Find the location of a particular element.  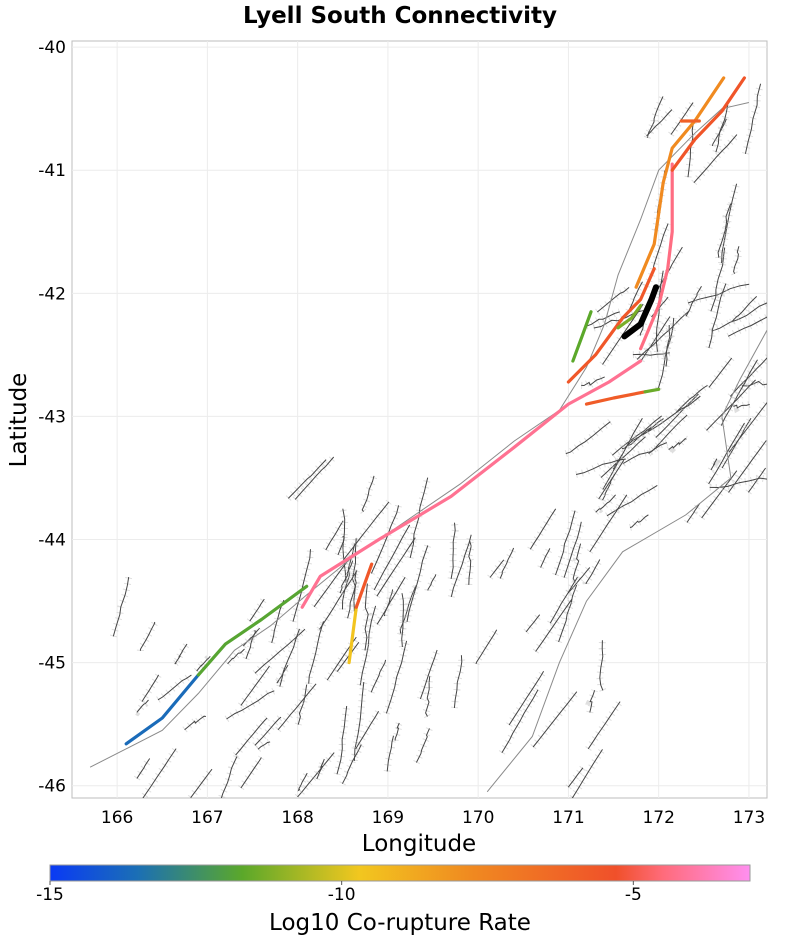

fault-section-wairau is located at coordinates (680, 182).